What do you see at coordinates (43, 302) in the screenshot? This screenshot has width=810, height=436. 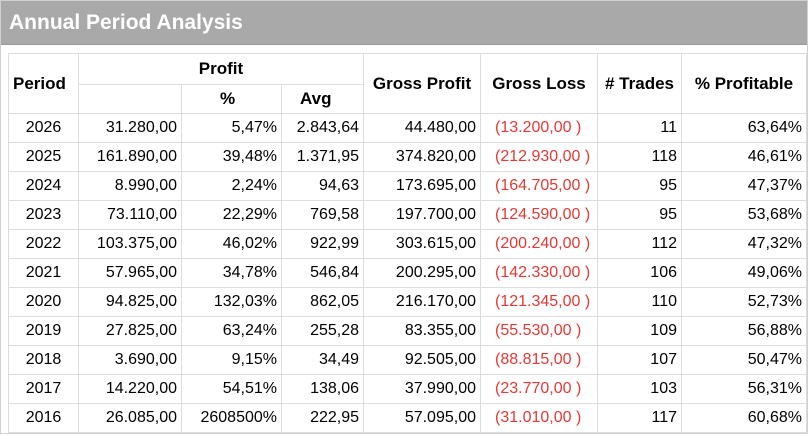 I see `cell-period: 2020` at bounding box center [43, 302].